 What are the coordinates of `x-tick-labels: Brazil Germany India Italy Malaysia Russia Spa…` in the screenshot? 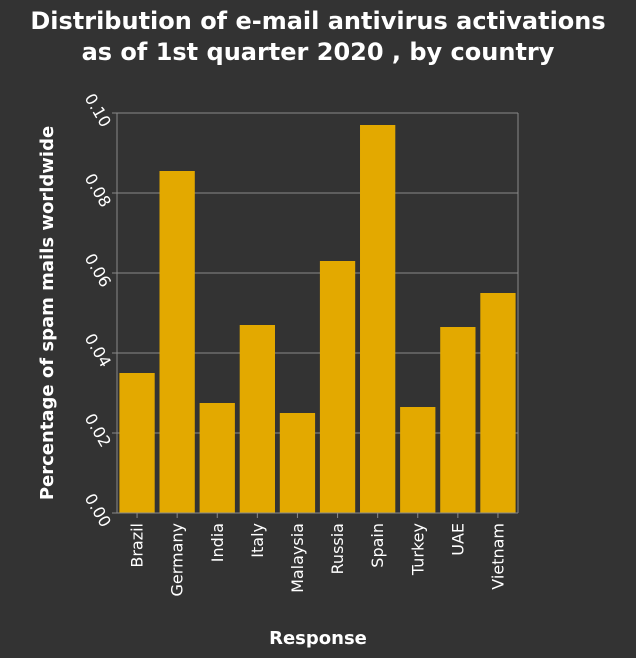 It's located at (318, 560).